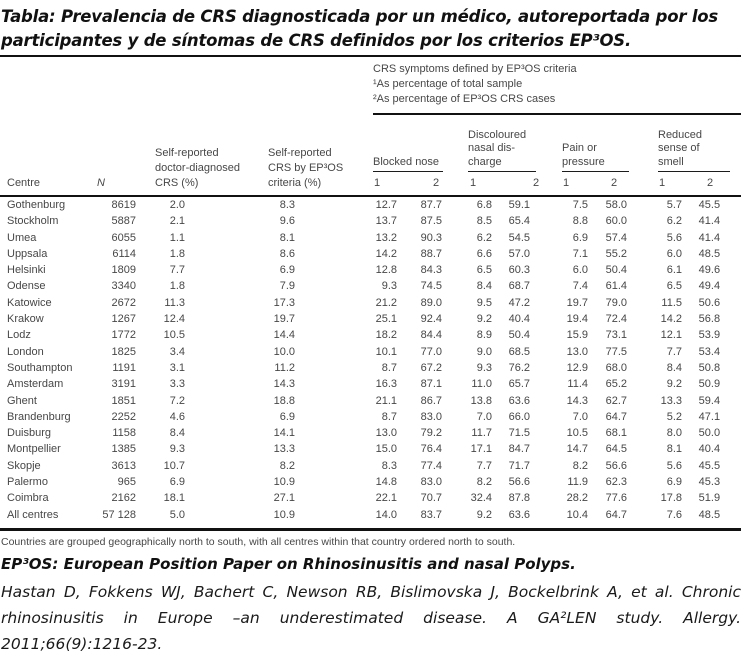 Image resolution: width=741 pixels, height=655 pixels. Describe the element at coordinates (609, 184) in the screenshot. I see `subcolumn-pain-2: 2` at that location.